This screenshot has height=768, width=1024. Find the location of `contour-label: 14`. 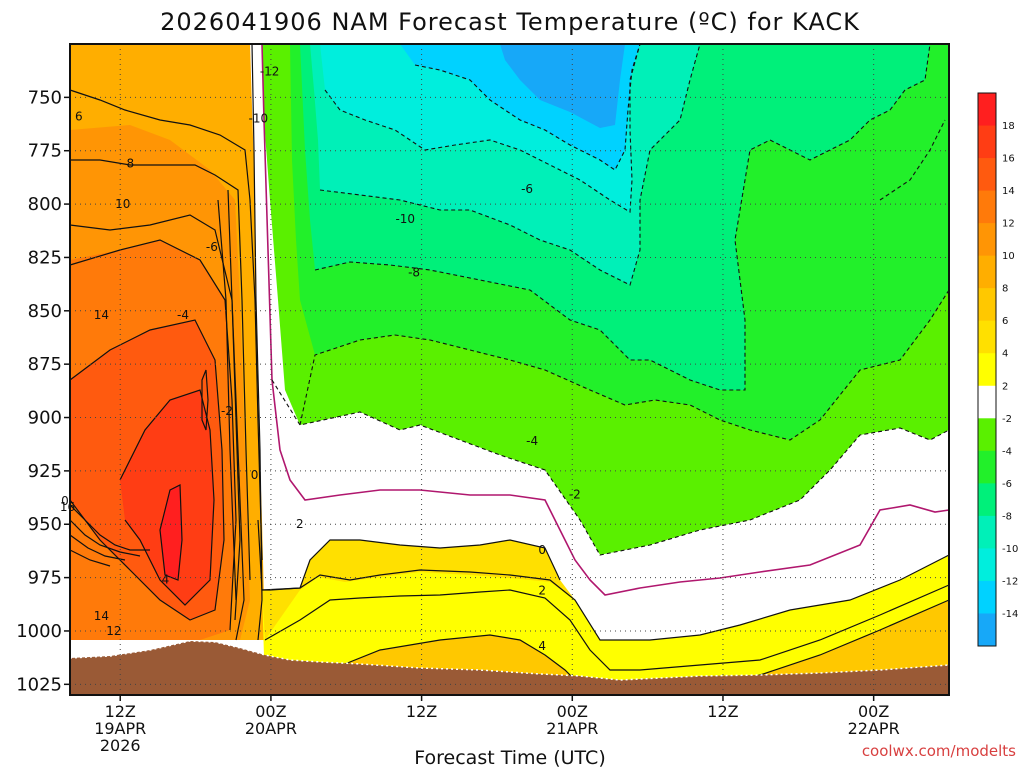

contour-label: 14 is located at coordinates (101, 315).